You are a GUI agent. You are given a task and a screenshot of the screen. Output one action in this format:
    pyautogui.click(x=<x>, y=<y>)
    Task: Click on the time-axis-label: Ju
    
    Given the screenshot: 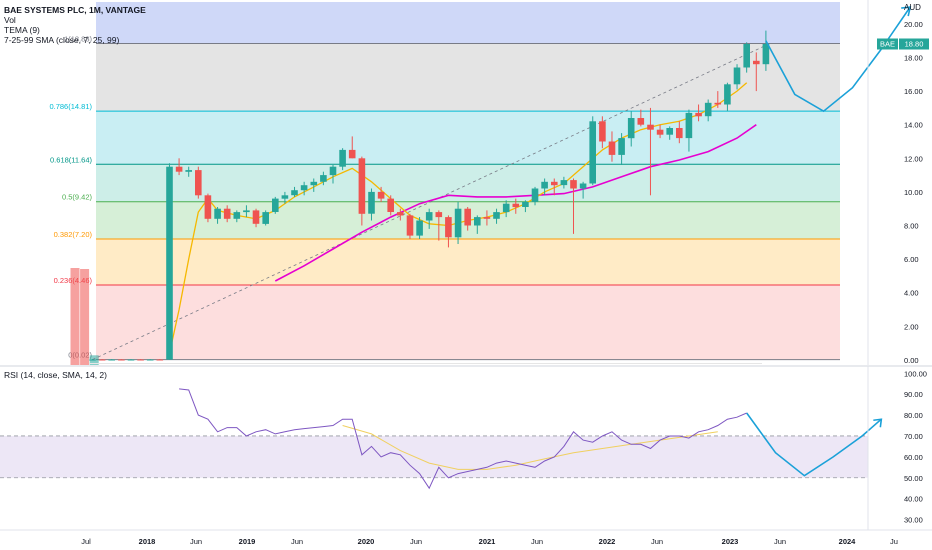 What is the action you would take?
    pyautogui.click(x=894, y=541)
    